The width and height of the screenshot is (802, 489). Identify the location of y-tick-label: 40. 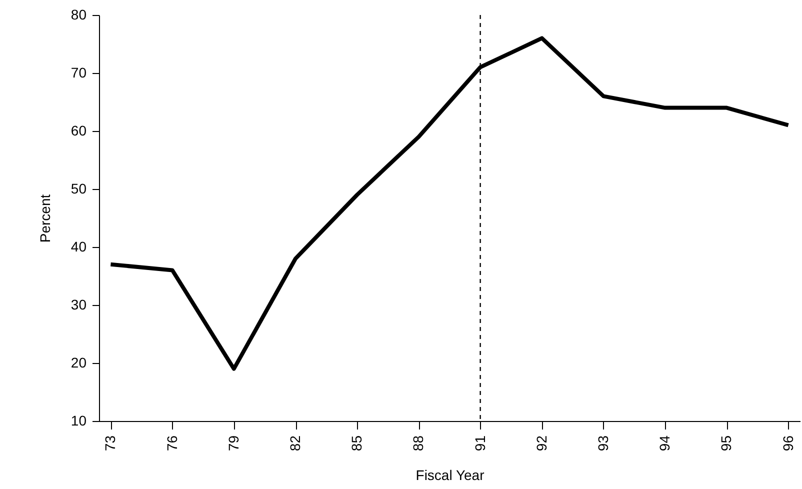
(78, 246).